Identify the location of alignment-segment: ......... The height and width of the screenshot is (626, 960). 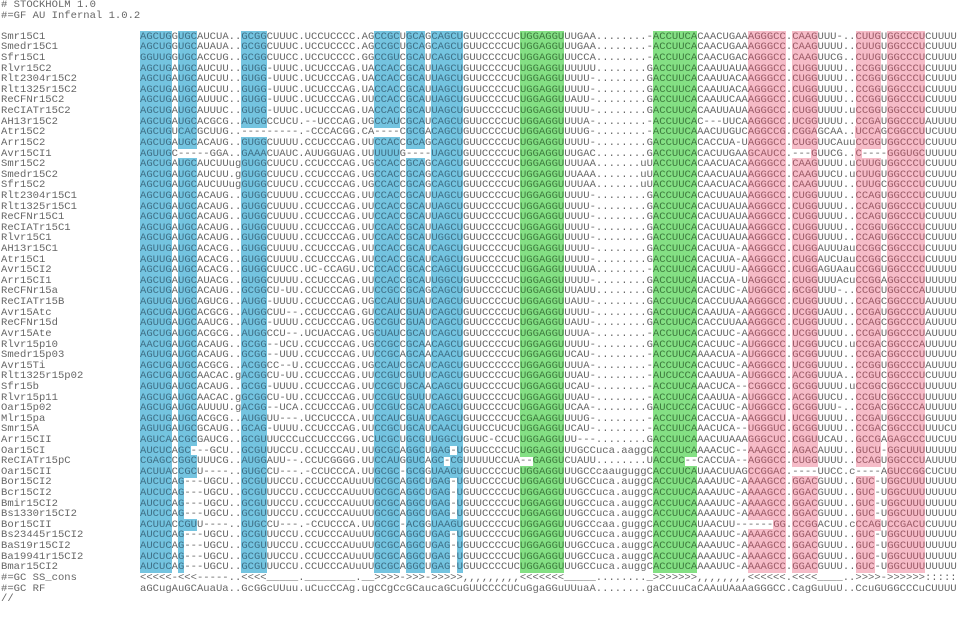
(621, 589).